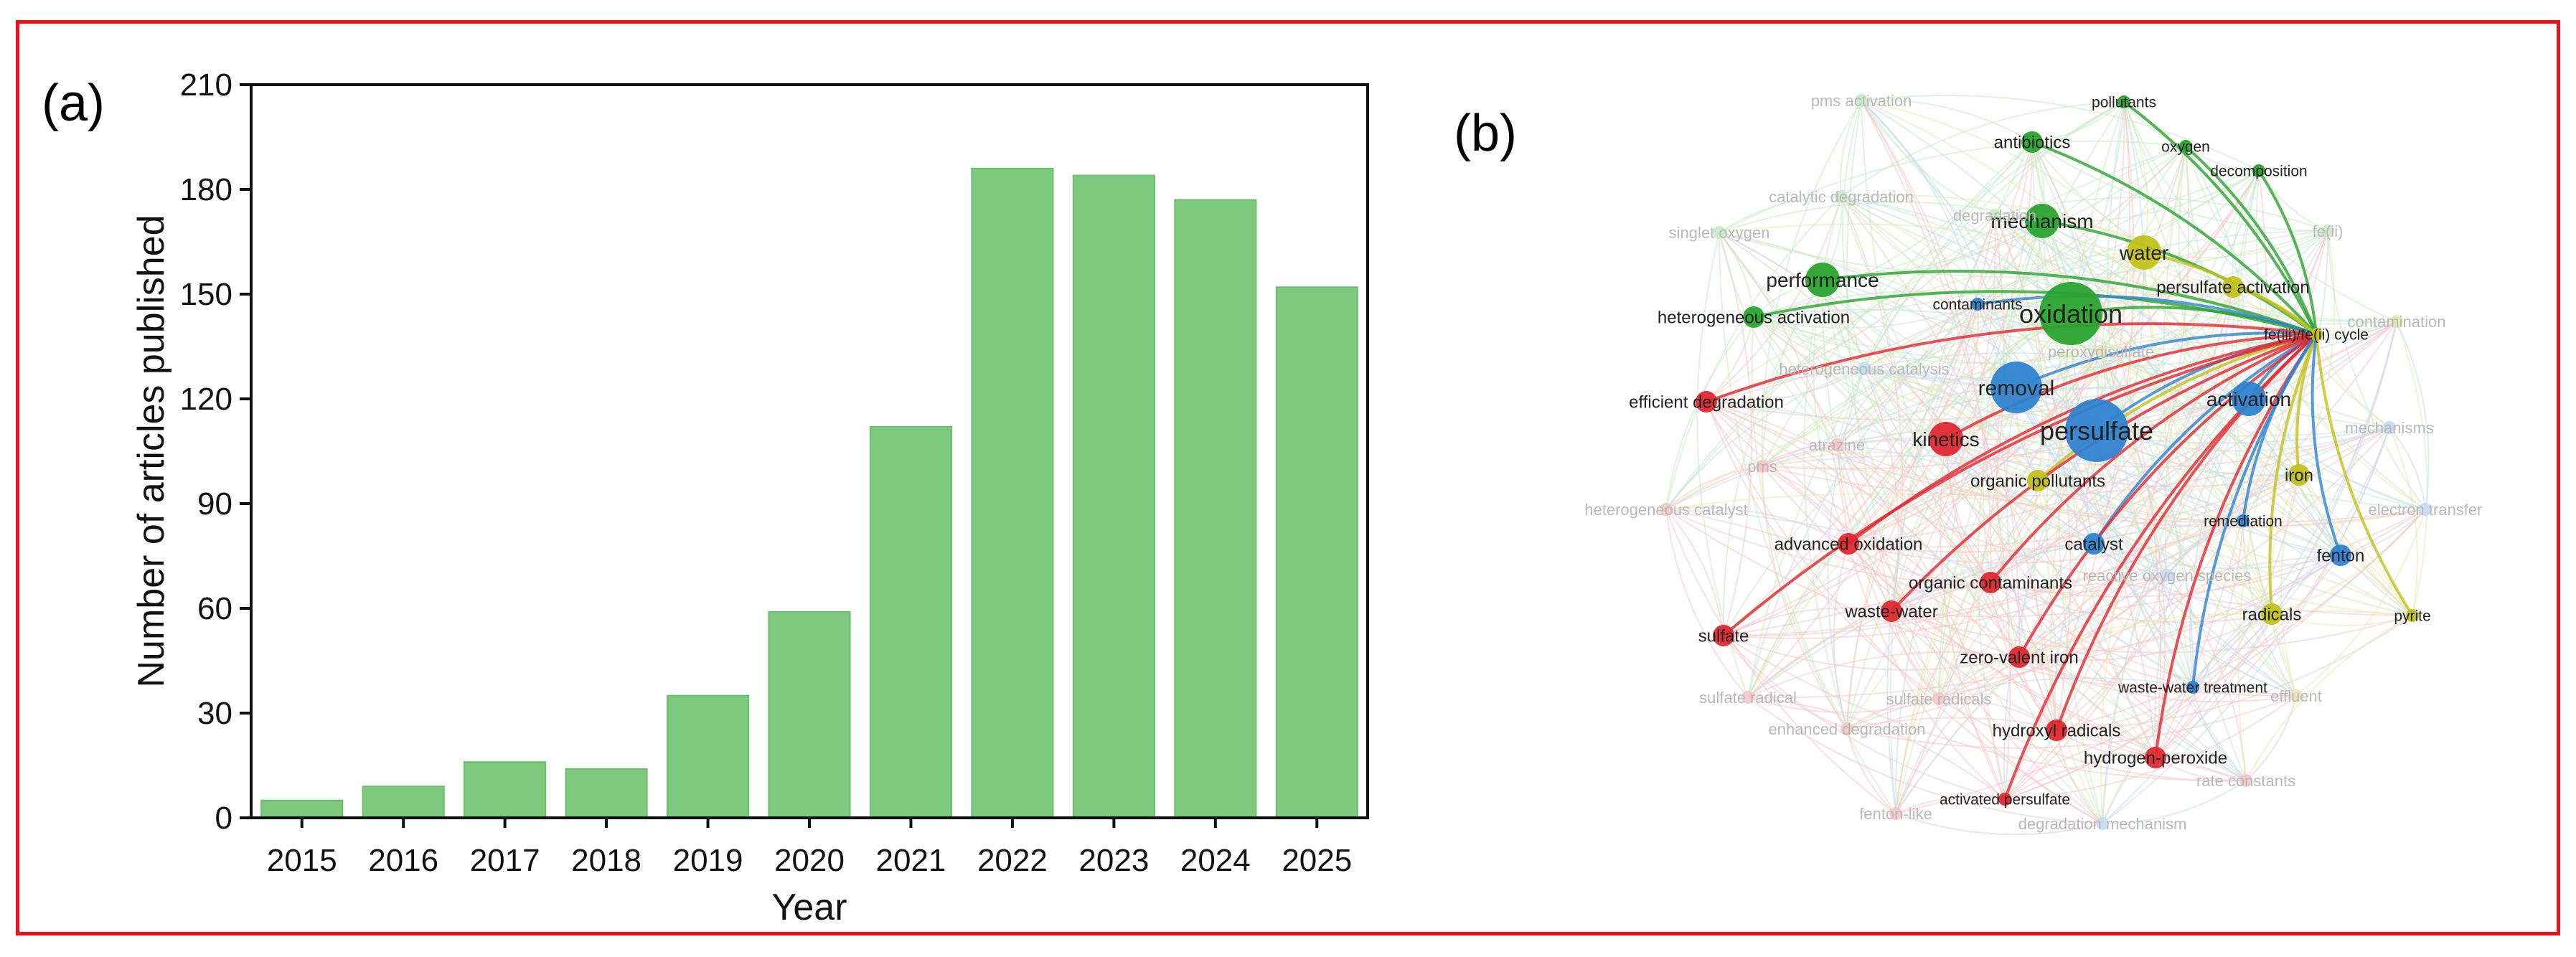 The image size is (2576, 957). Describe the element at coordinates (2143, 253) in the screenshot. I see `node-label: water` at that location.